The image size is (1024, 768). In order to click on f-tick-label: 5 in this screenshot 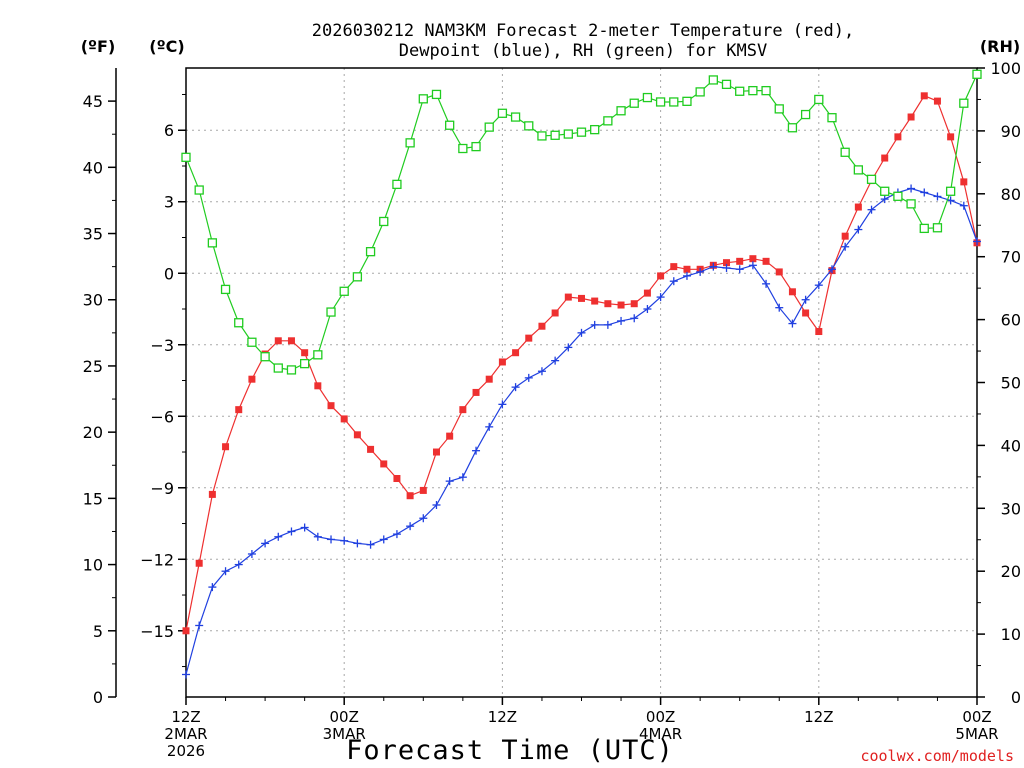, I will do `click(98, 631)`.